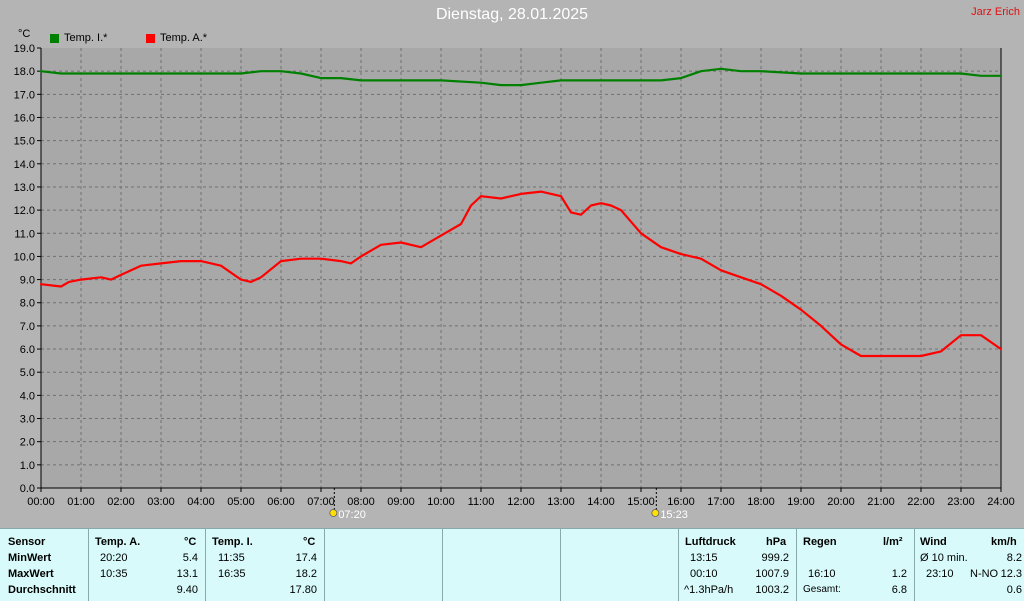  Describe the element at coordinates (27, 443) in the screenshot. I see `y-tick-label: 2.0` at that location.